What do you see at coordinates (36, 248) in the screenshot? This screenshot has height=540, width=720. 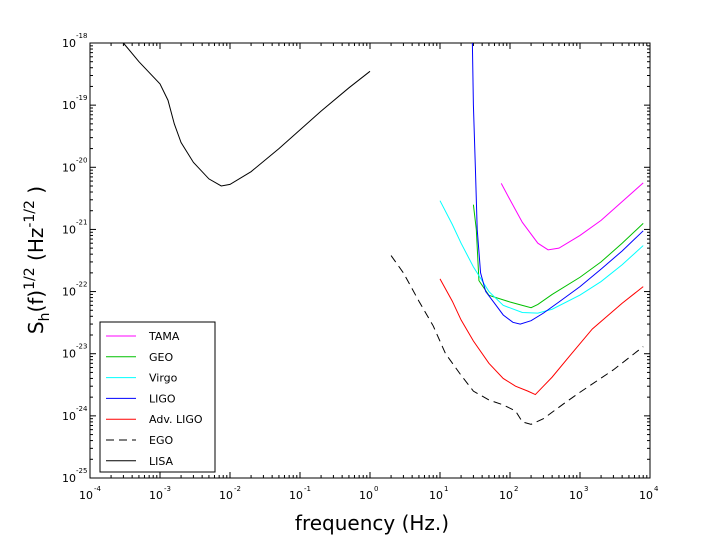 I see `y-title-part-hz: (Hz` at bounding box center [36, 248].